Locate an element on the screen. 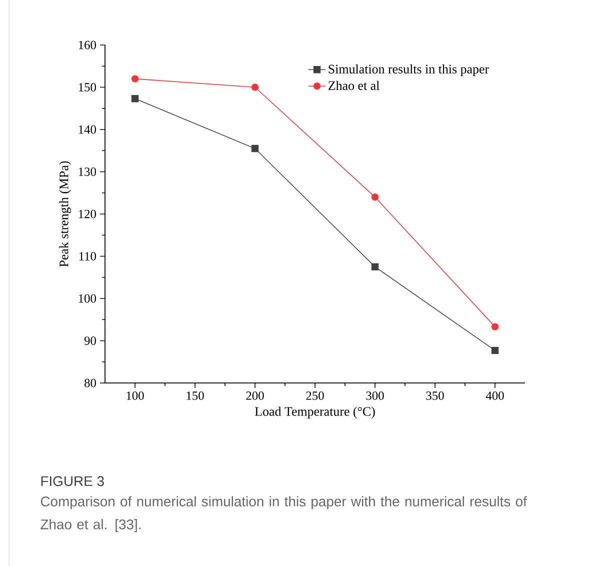 This screenshot has width=614, height=566. text: Comparison of numerical simulation in this paper with the numerical results of Zhao et al. [33]. is located at coordinates (283, 514).